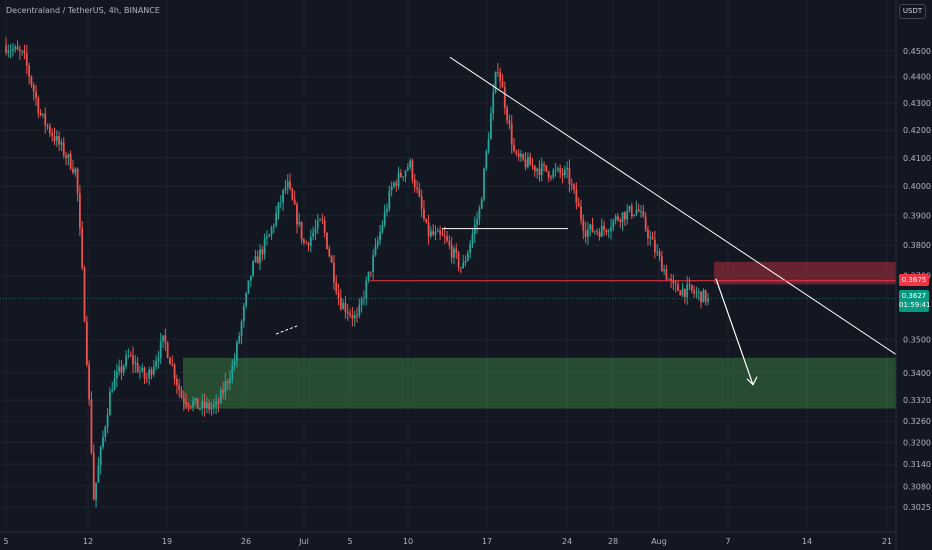  Describe the element at coordinates (917, 130) in the screenshot. I see `y-tick-label: 0.4200` at that location.